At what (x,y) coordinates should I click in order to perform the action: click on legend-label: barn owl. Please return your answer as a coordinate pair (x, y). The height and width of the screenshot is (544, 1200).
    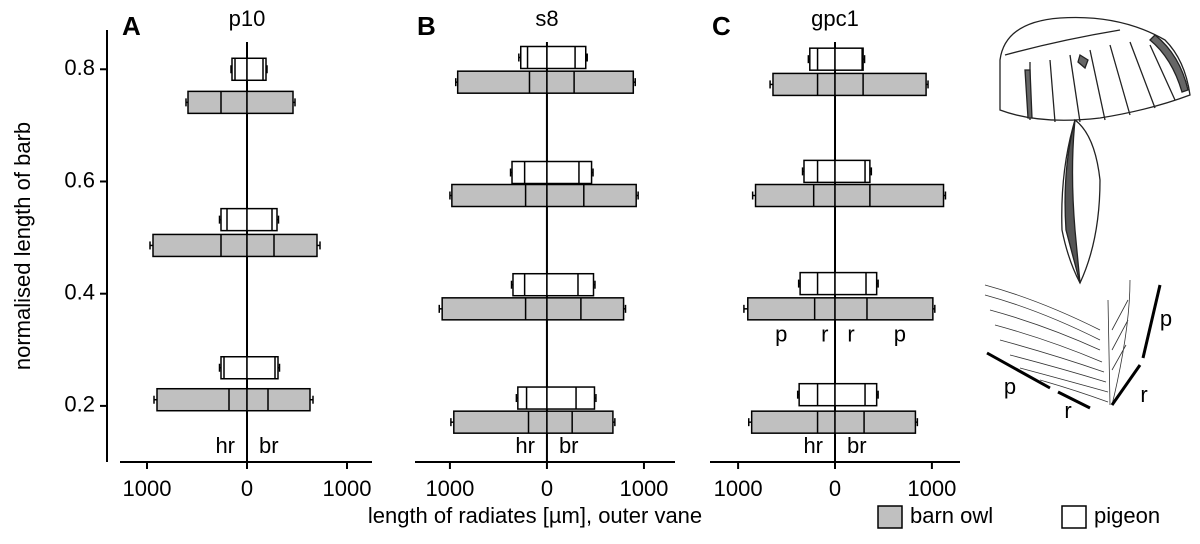
    Looking at the image, I should click on (951, 515).